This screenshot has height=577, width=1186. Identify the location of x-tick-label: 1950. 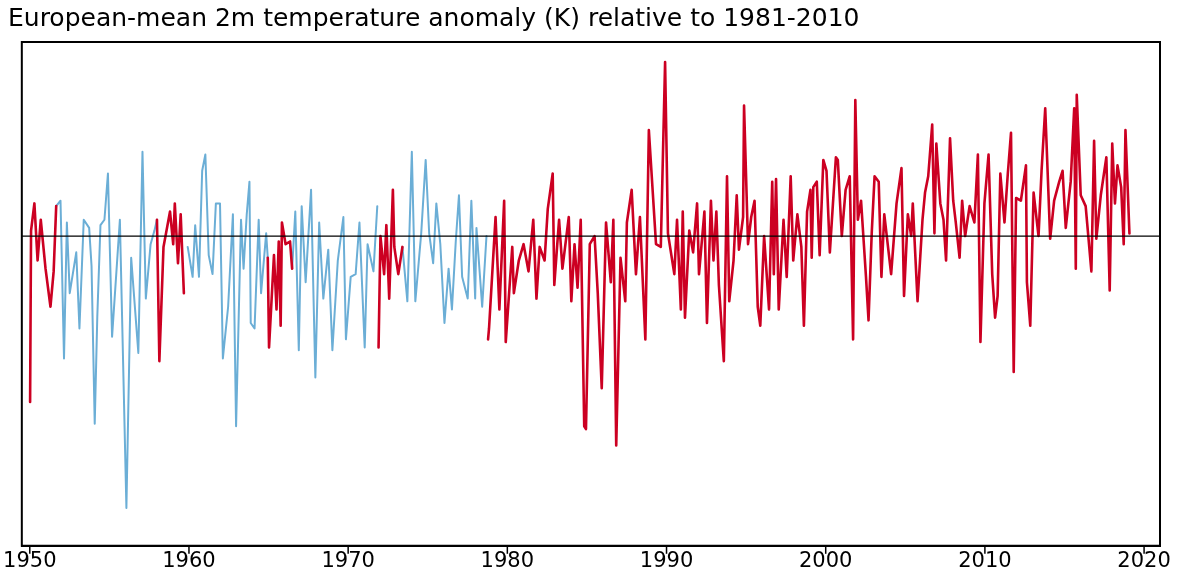
(30, 559).